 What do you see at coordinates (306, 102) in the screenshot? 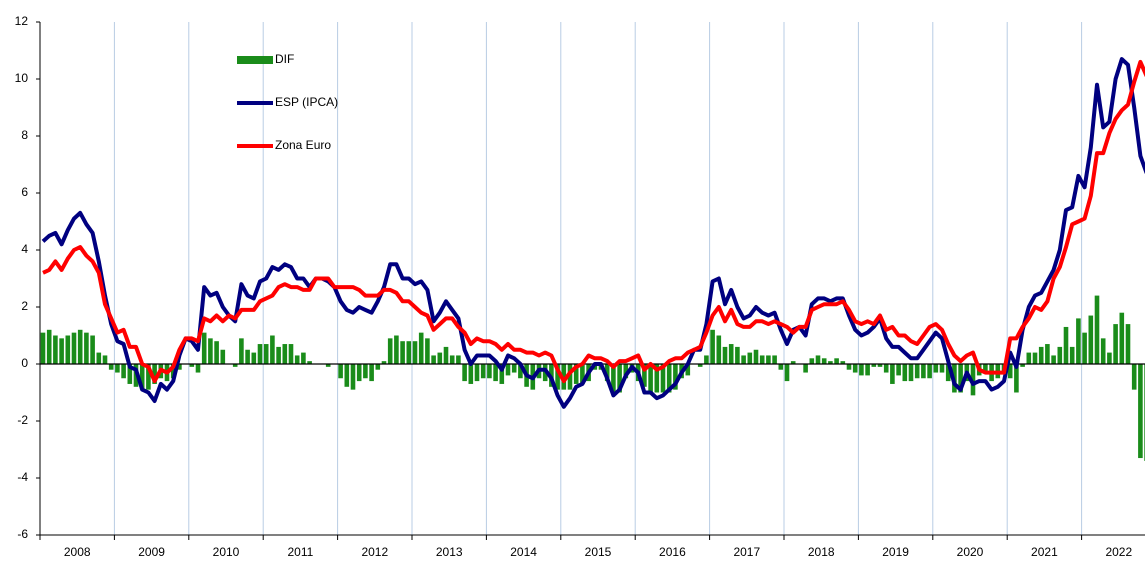
I see `legend-label: ESP (IPCA)` at bounding box center [306, 102].